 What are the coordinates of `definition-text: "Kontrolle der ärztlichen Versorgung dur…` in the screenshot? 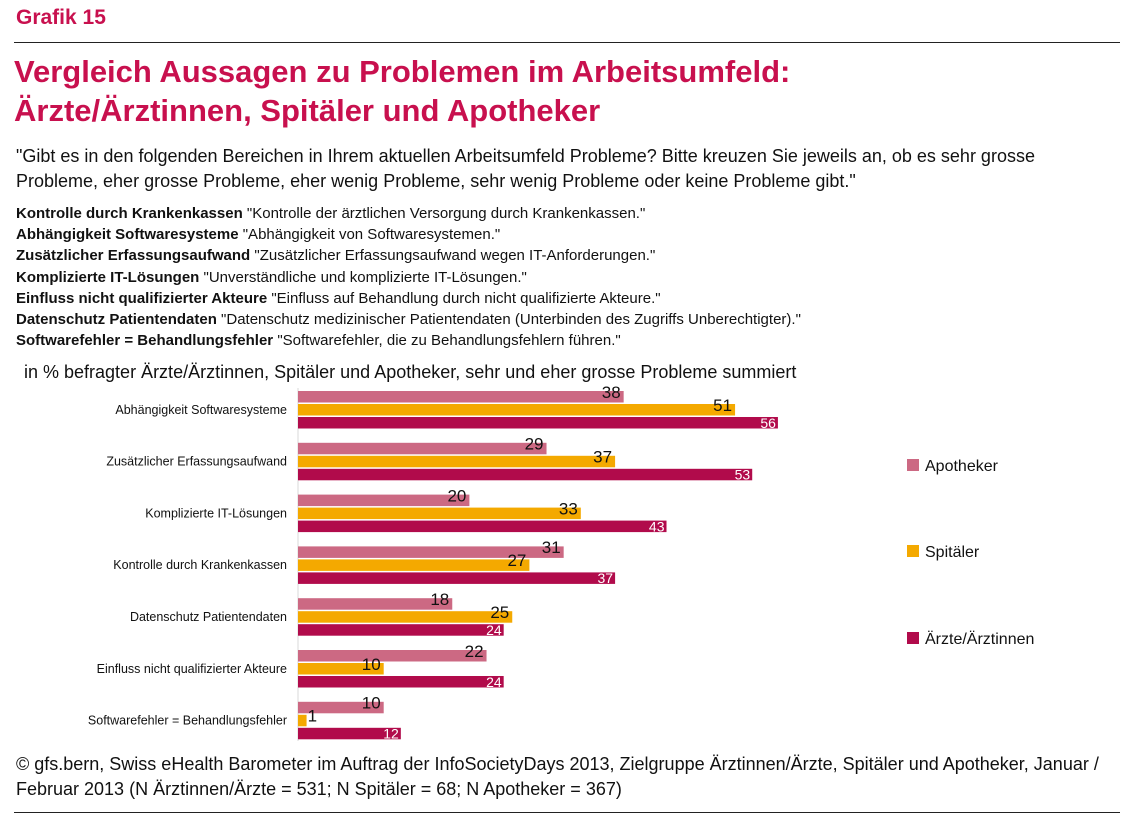 It's located at (446, 213).